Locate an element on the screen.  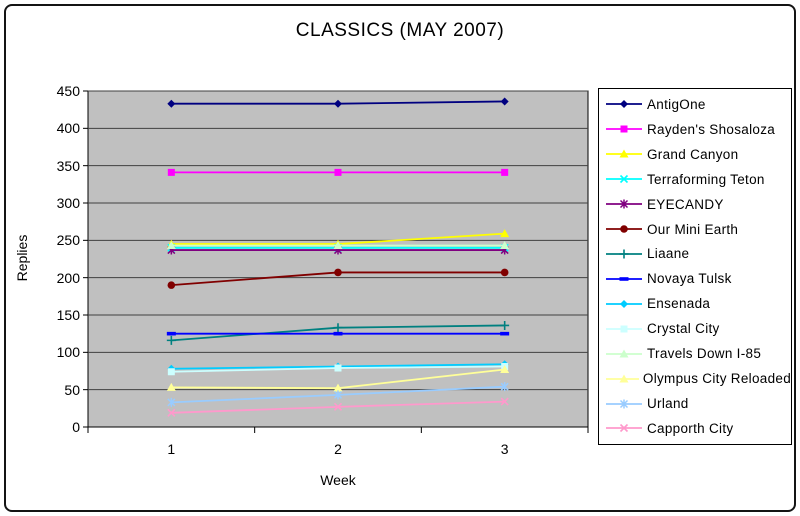
legend-item: Ensenada is located at coordinates (698, 304).